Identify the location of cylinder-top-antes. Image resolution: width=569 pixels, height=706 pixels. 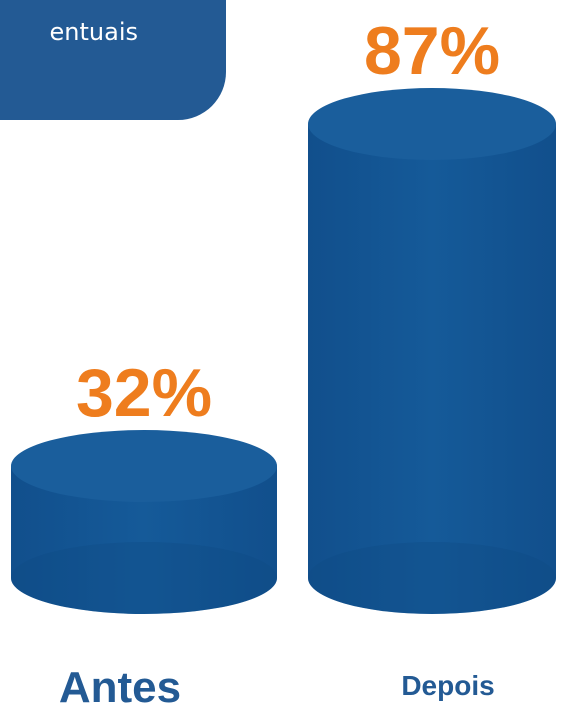
(144, 466).